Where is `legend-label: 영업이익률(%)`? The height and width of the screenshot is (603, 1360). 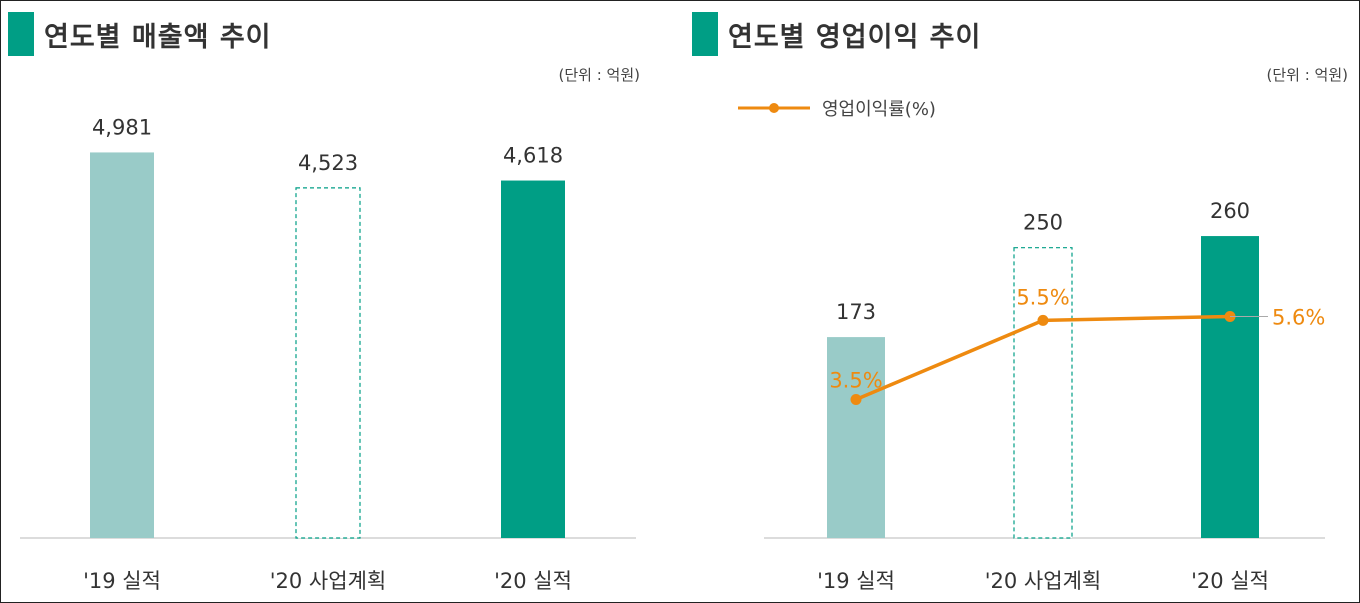
legend-label: 영업이익률(%) is located at coordinates (879, 109).